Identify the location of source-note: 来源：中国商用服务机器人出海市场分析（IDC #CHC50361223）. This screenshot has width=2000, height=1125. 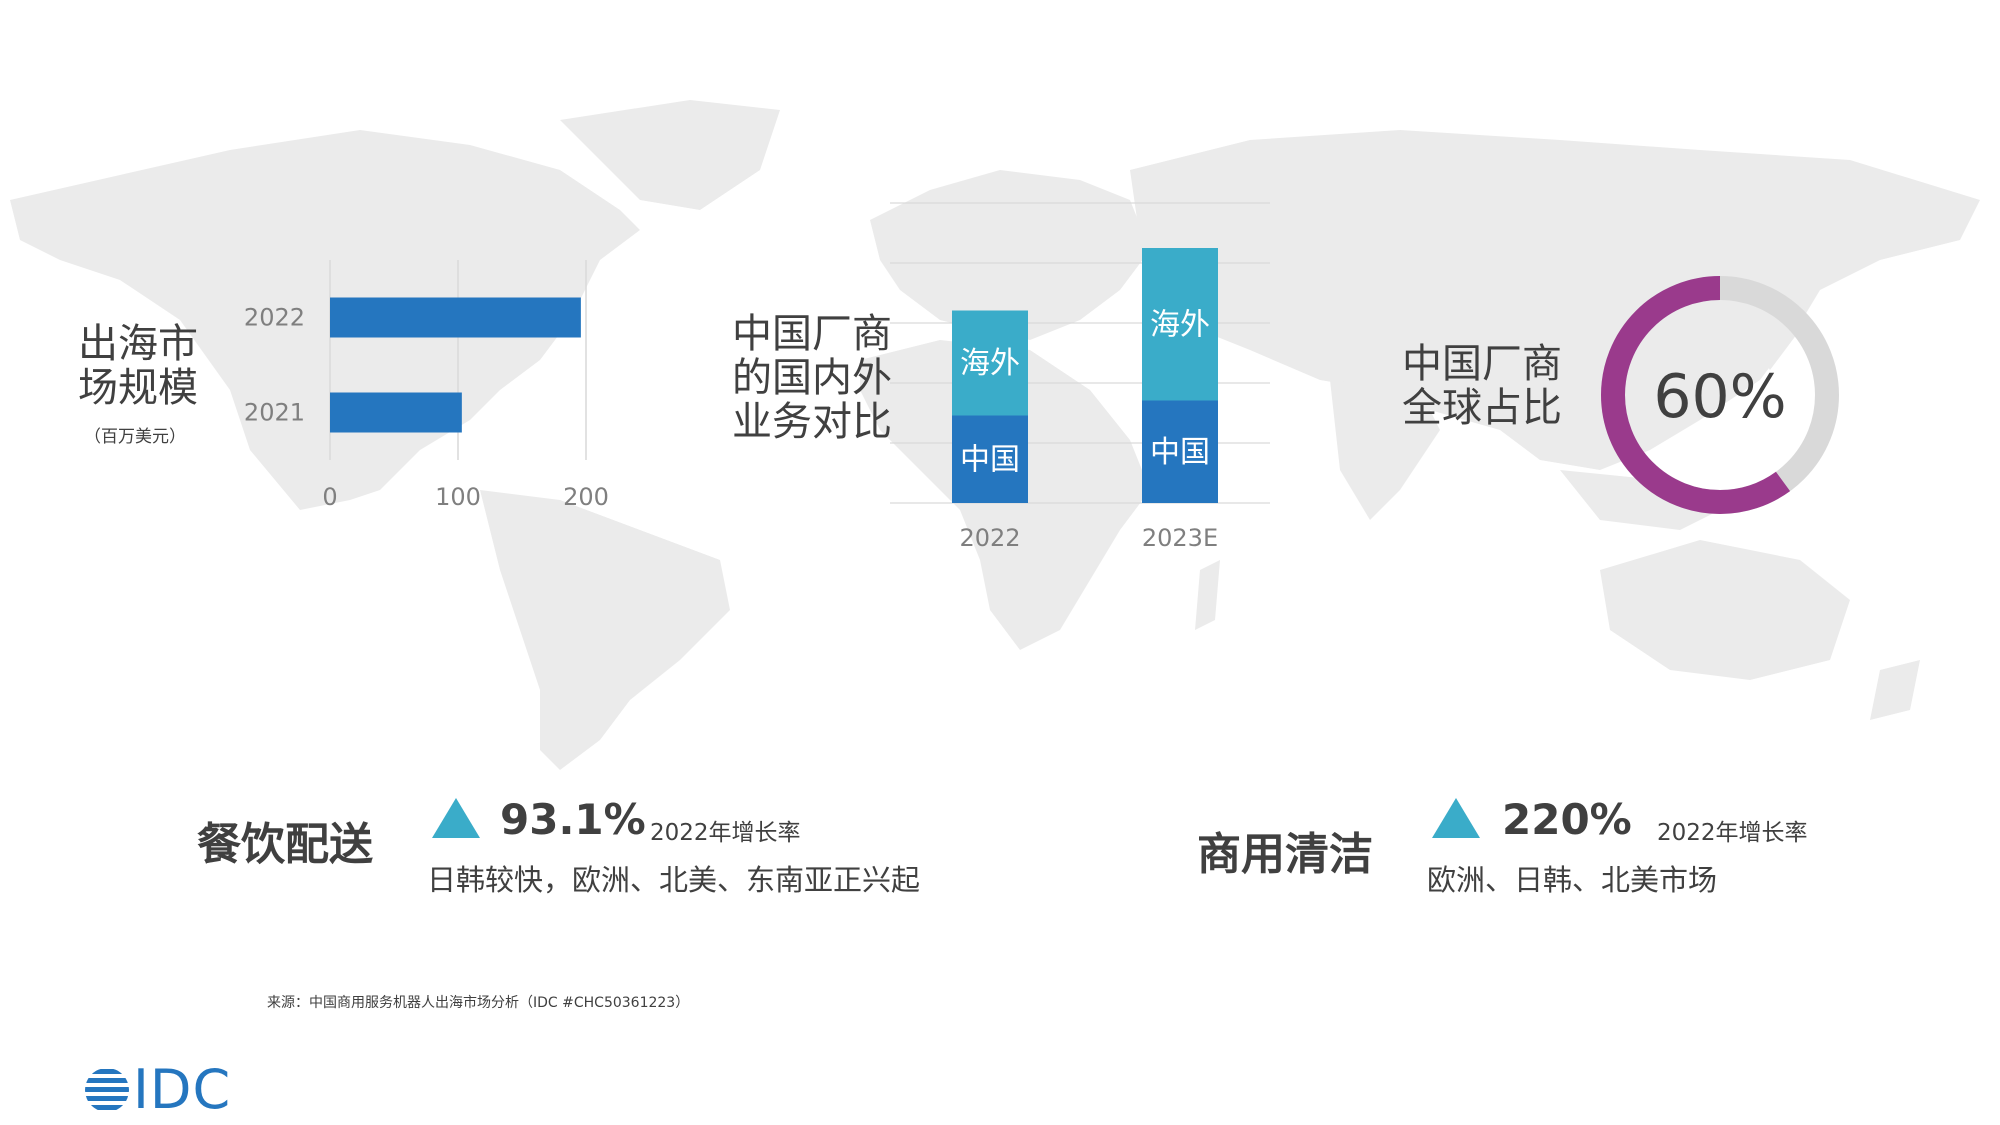
(478, 1003).